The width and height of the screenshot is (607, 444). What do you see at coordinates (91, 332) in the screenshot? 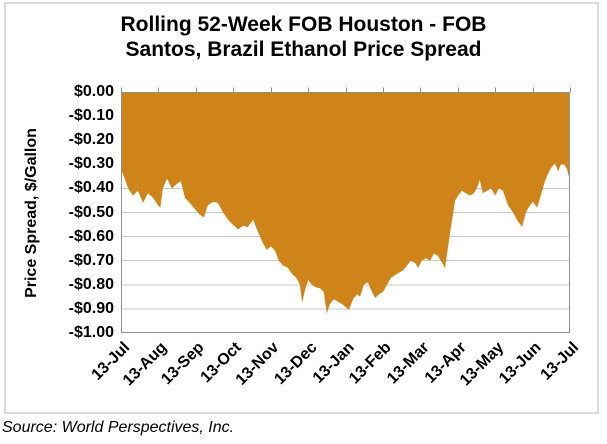
I see `y-tick-label: -$1.00` at bounding box center [91, 332].